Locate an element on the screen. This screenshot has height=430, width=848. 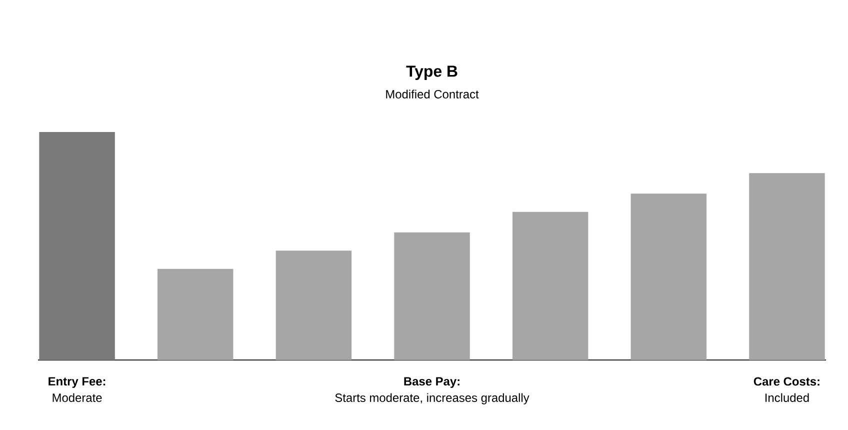
text: Entry Fee: is located at coordinates (77, 382).